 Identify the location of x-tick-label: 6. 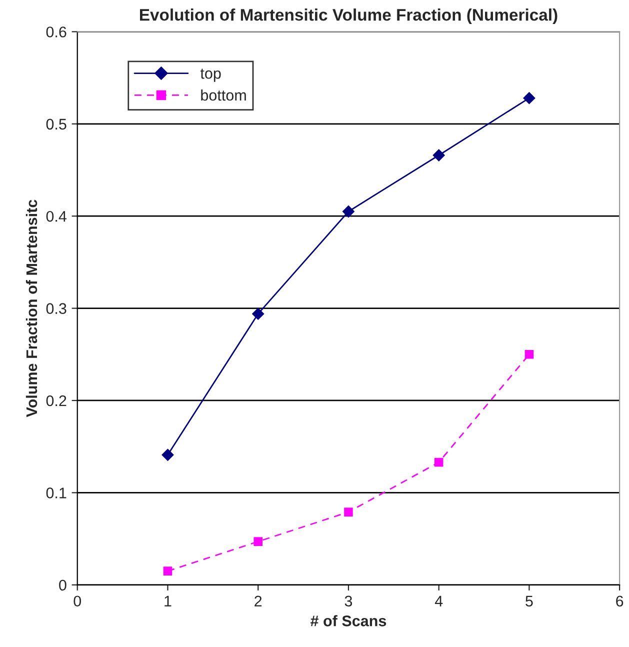
(620, 601).